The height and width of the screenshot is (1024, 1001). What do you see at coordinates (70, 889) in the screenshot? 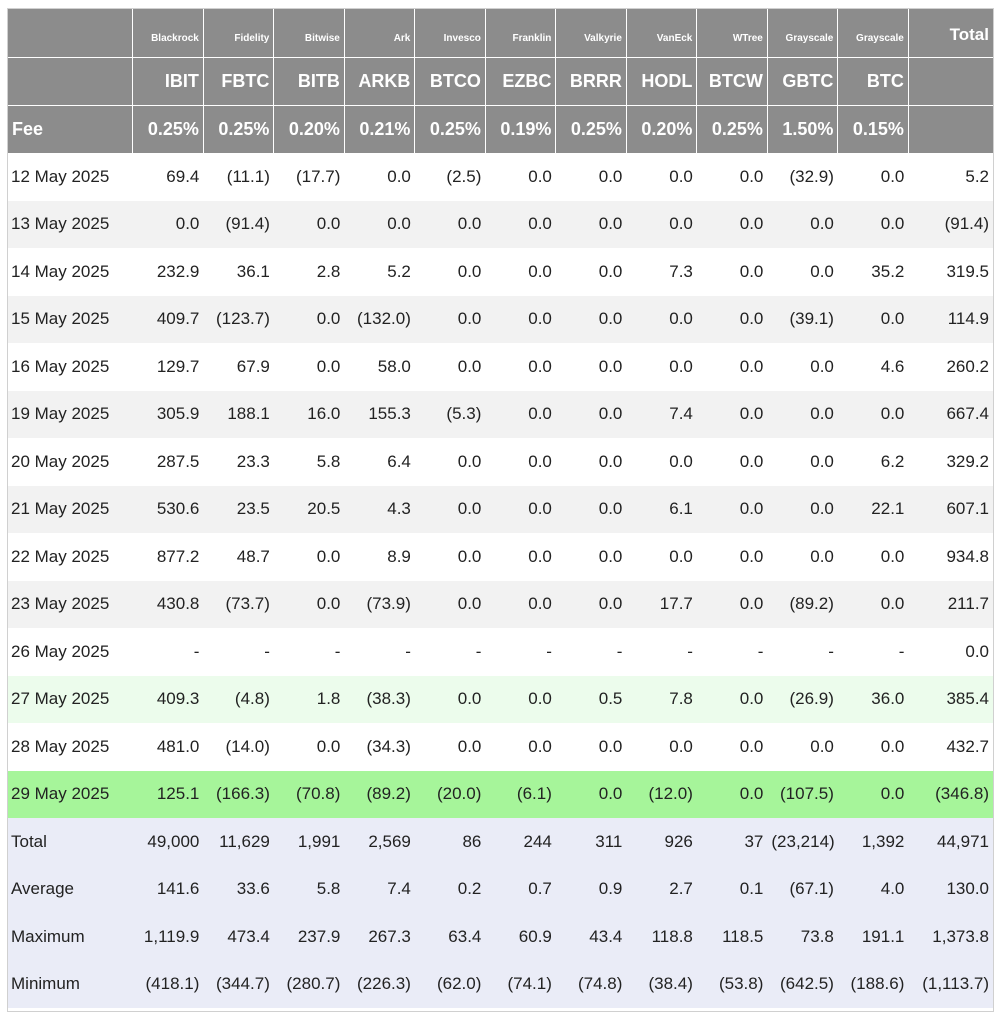
I see `summary-label-cell: Average` at bounding box center [70, 889].